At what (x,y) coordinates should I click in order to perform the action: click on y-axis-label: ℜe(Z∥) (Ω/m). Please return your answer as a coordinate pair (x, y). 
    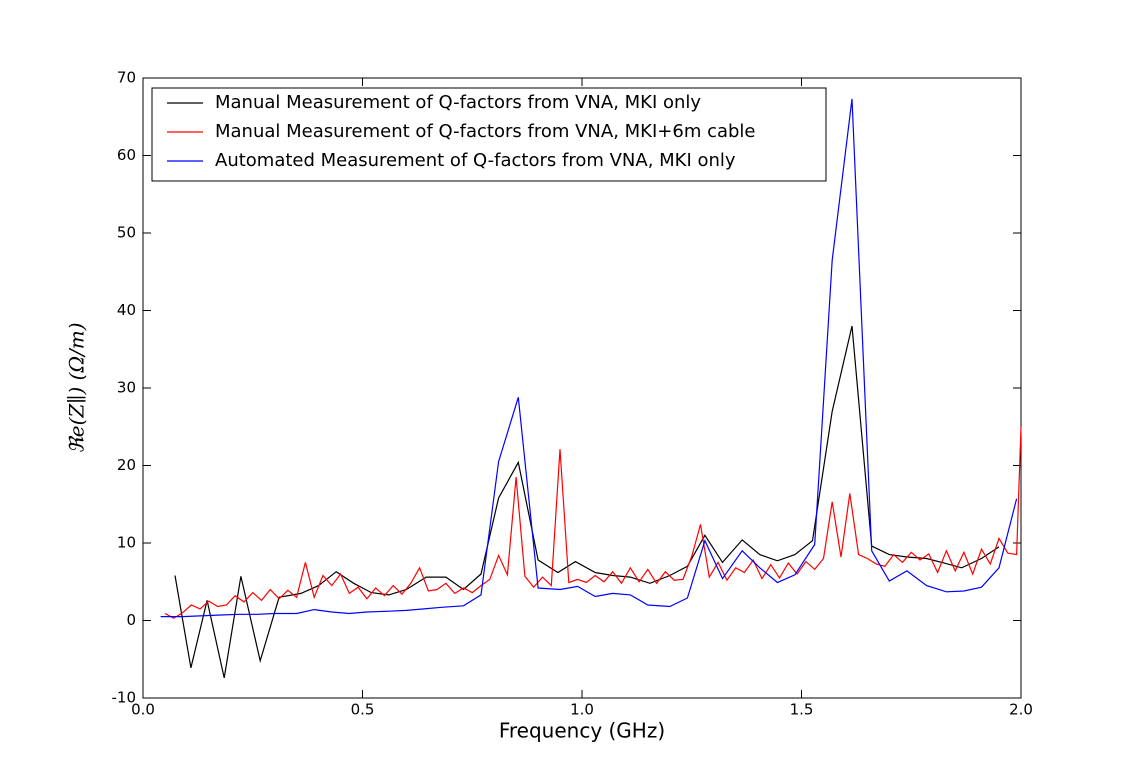
    Looking at the image, I should click on (77, 387).